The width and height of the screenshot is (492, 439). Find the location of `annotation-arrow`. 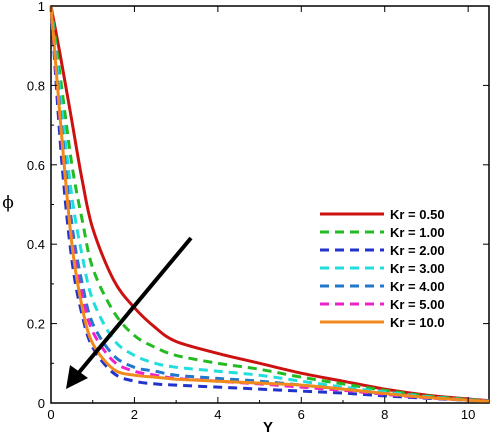

annotation-arrow is located at coordinates (129, 312).